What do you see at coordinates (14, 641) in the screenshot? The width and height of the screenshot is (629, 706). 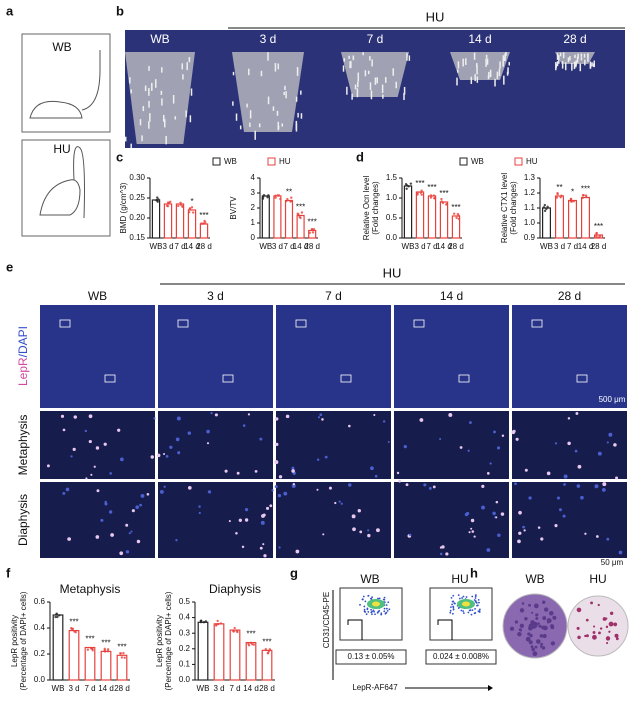 I see `y-axis-label: LepR positivity` at bounding box center [14, 641].